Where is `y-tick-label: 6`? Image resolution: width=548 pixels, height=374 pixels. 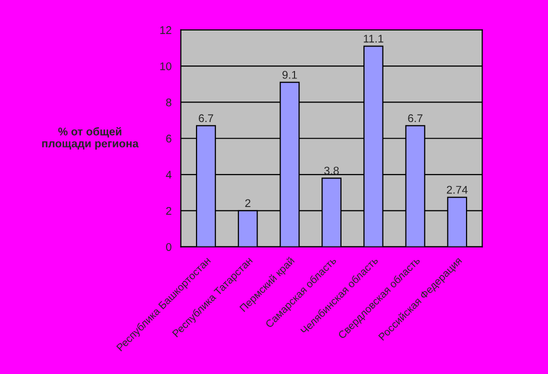
y-tick-label: 6 is located at coordinates (169, 138).